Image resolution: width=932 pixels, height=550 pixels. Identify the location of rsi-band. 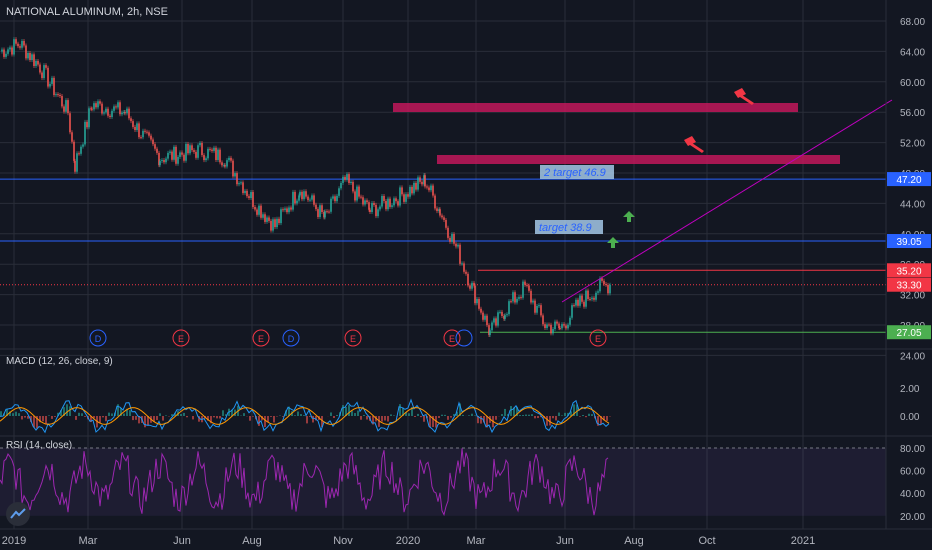
(443, 482).